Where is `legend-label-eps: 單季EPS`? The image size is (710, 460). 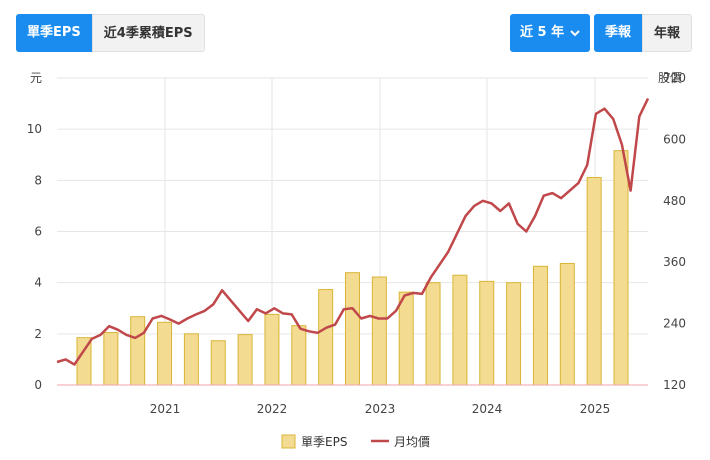 legend-label-eps: 單季EPS is located at coordinates (324, 442).